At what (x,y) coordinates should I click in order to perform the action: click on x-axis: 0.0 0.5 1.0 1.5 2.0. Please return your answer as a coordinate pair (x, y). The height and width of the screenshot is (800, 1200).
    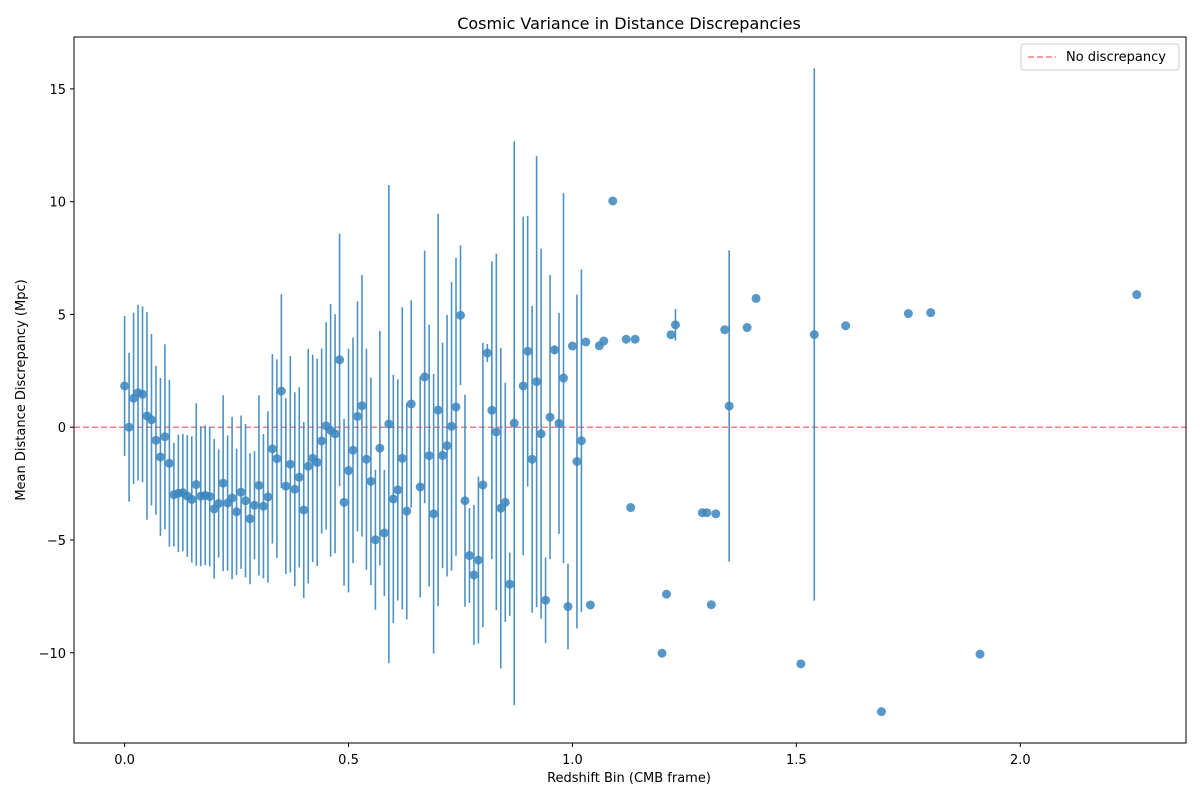
    Looking at the image, I should click on (572, 755).